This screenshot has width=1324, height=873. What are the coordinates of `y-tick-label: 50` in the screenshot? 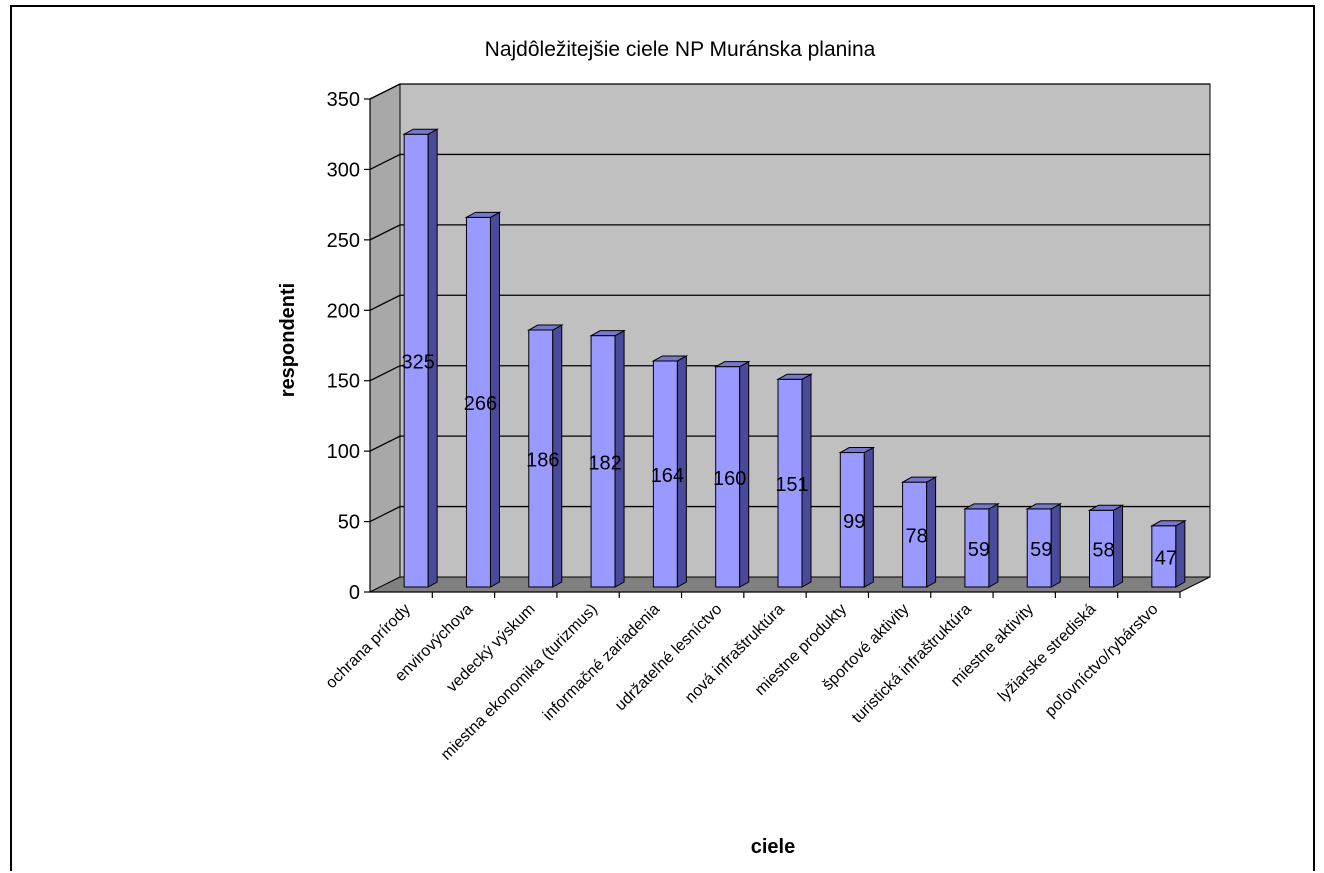 It's located at (349, 523).